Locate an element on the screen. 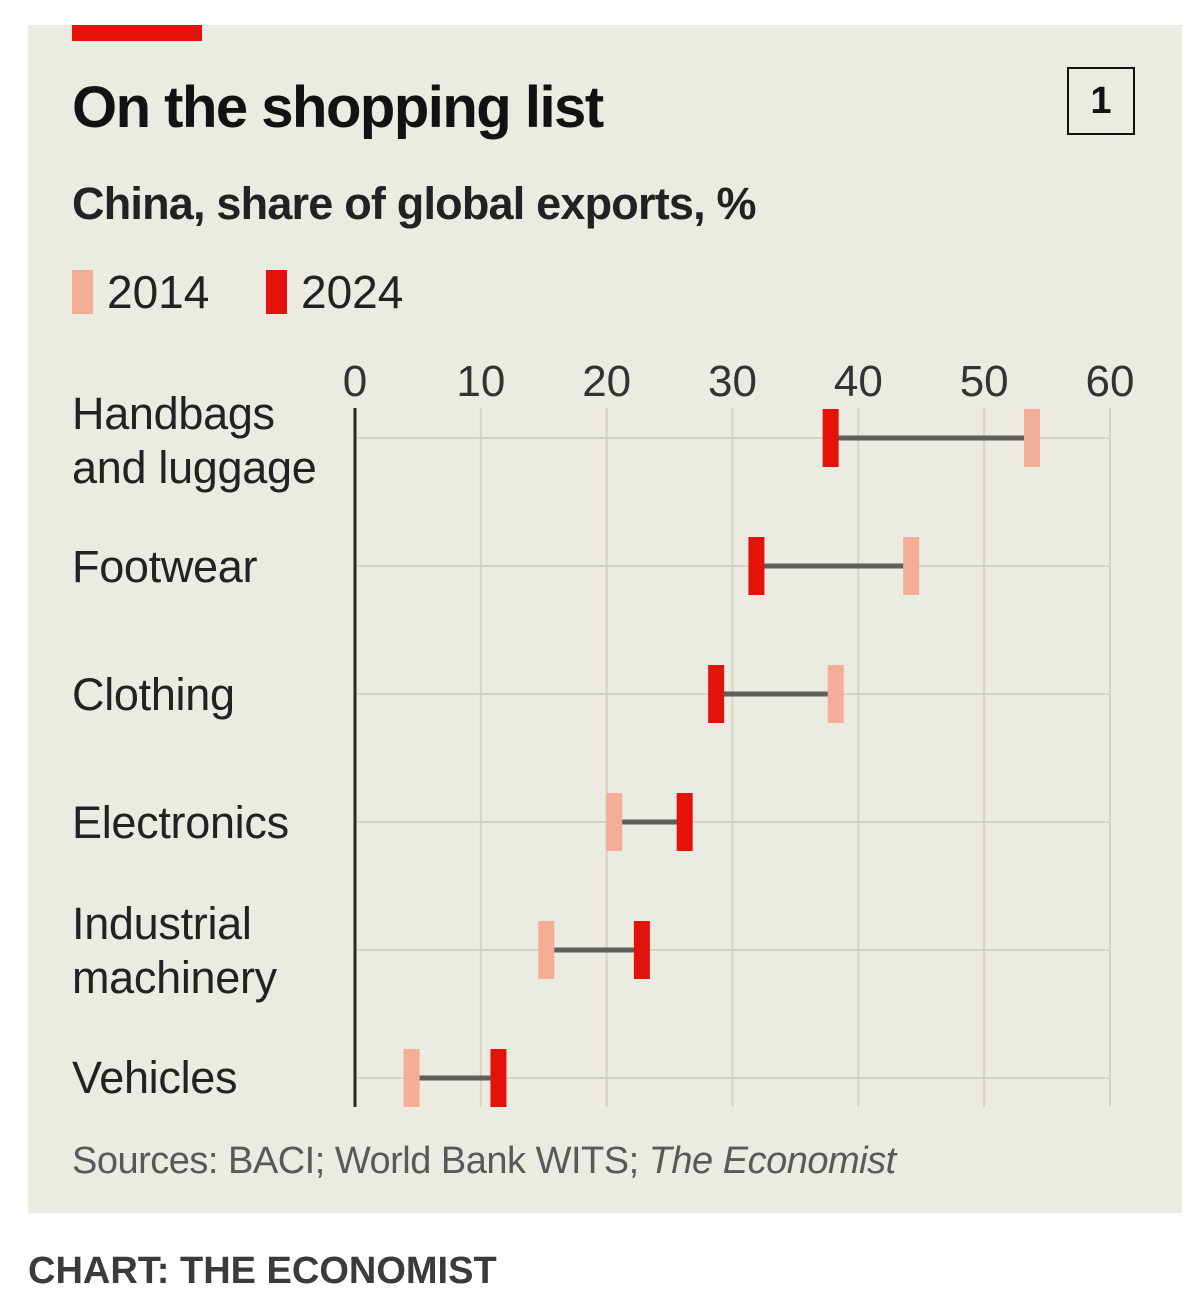  legend-item-2024: 2024 is located at coordinates (334, 292).